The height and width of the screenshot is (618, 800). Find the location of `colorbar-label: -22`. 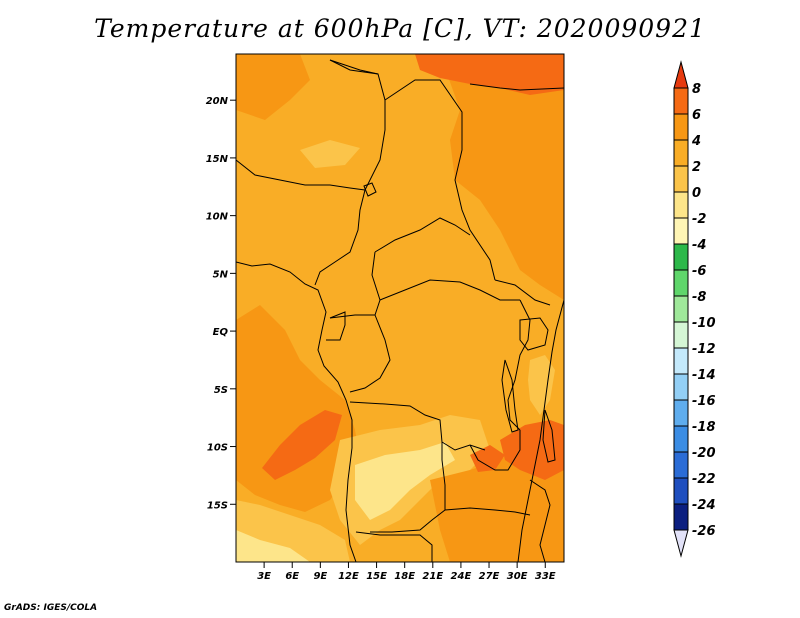

colorbar-label: -22 is located at coordinates (704, 479).